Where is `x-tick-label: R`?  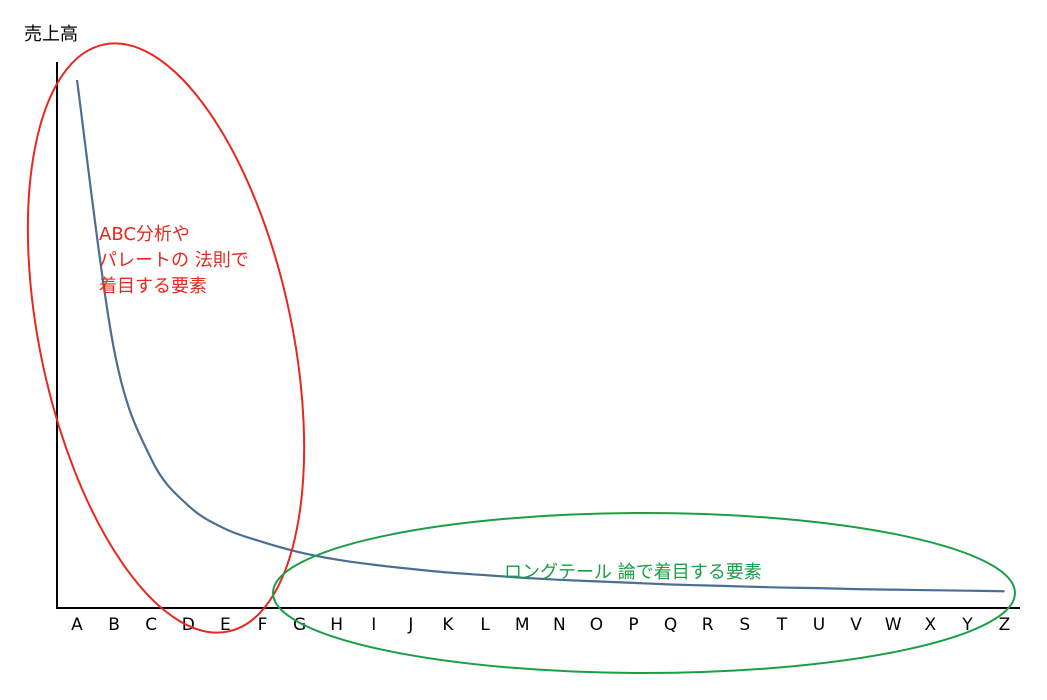
x-tick-label: R is located at coordinates (708, 625).